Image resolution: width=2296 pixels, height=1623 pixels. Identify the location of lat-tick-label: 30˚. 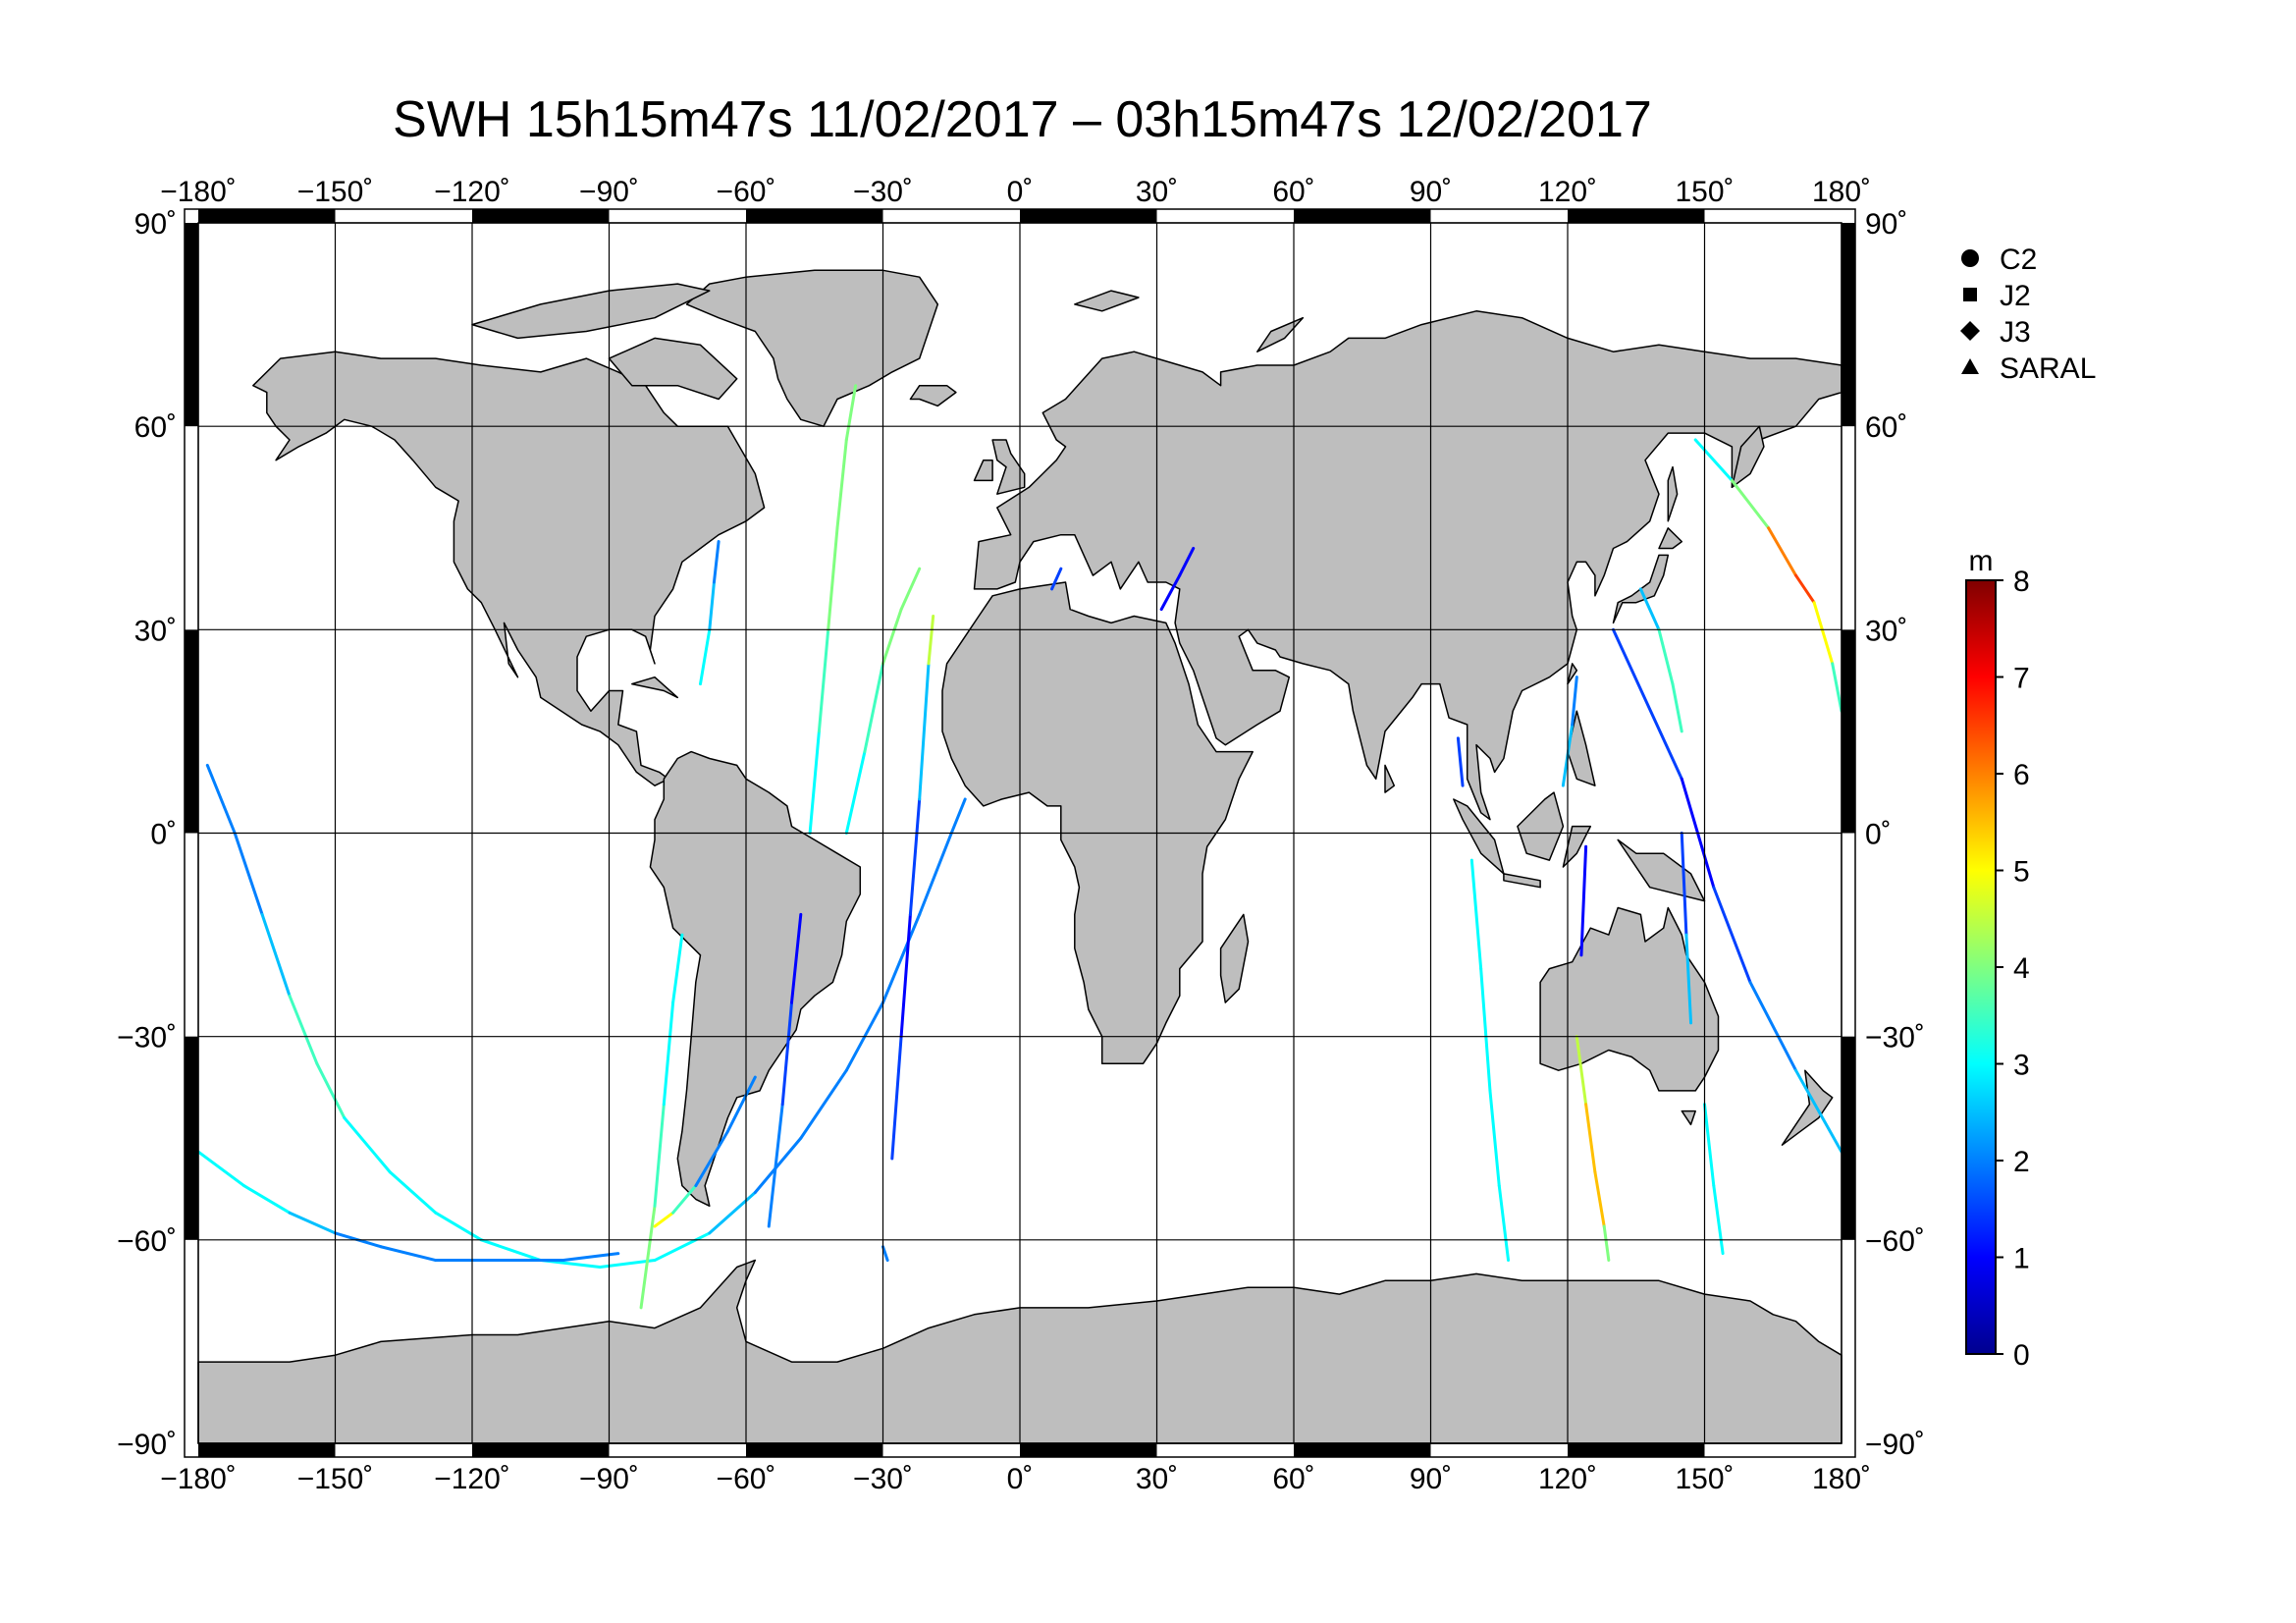
(155, 631).